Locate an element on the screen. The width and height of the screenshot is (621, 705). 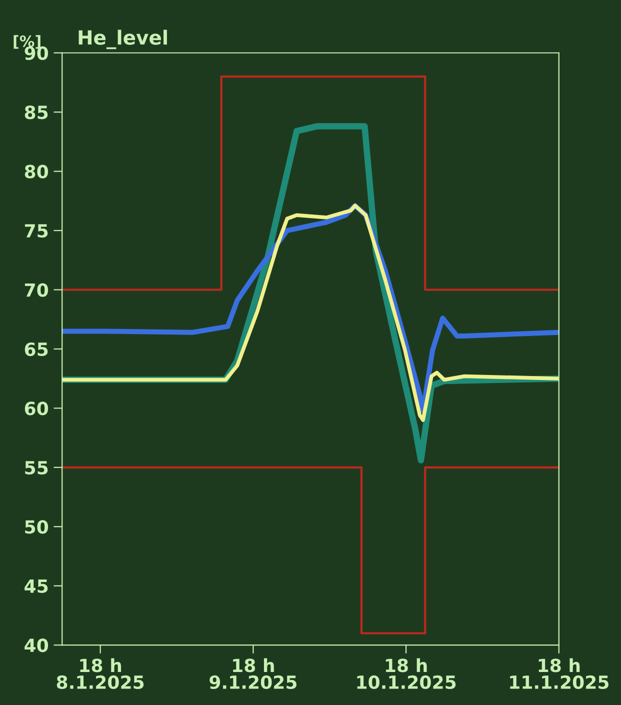
chart-title: He_level is located at coordinates (122, 40).